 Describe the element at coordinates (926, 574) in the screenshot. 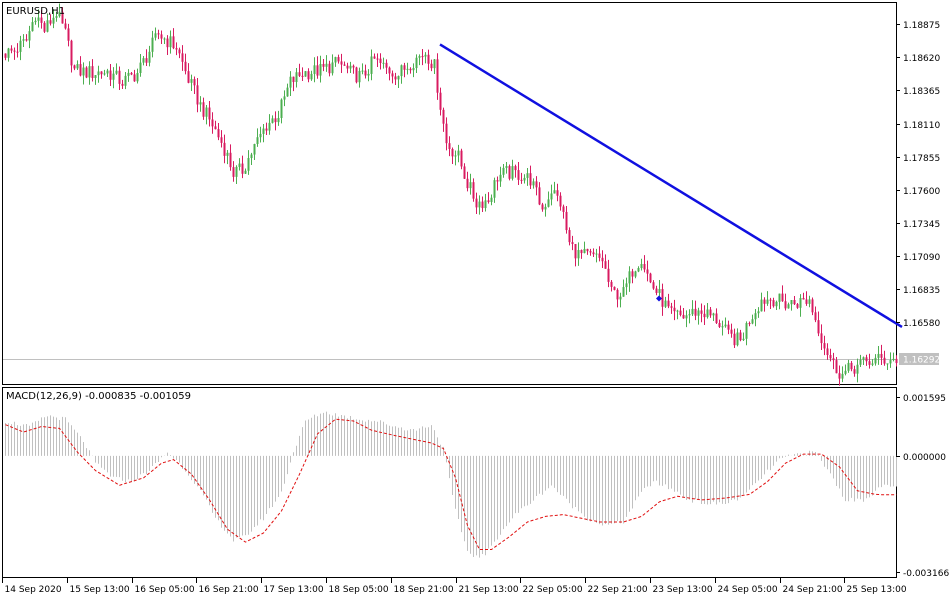

I see `macd-tick-label: -0.003166` at that location.